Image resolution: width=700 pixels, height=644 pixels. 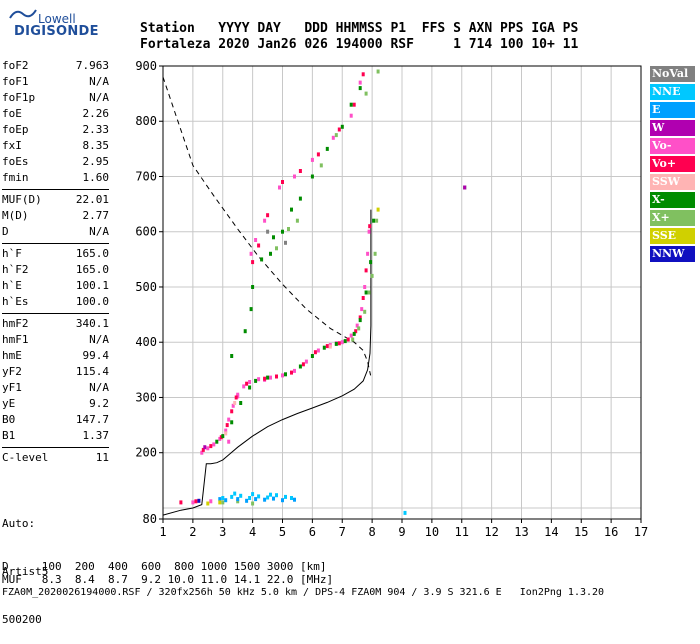 I want to click on param-value: 7.963, so click(x=92, y=65).